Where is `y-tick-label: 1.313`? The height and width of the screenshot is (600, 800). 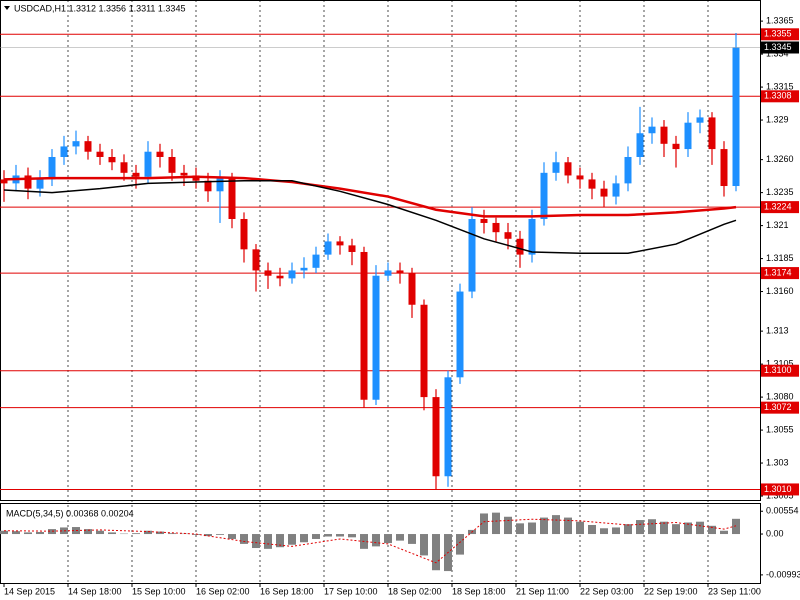
y-tick-label: 1.313 is located at coordinates (777, 331).